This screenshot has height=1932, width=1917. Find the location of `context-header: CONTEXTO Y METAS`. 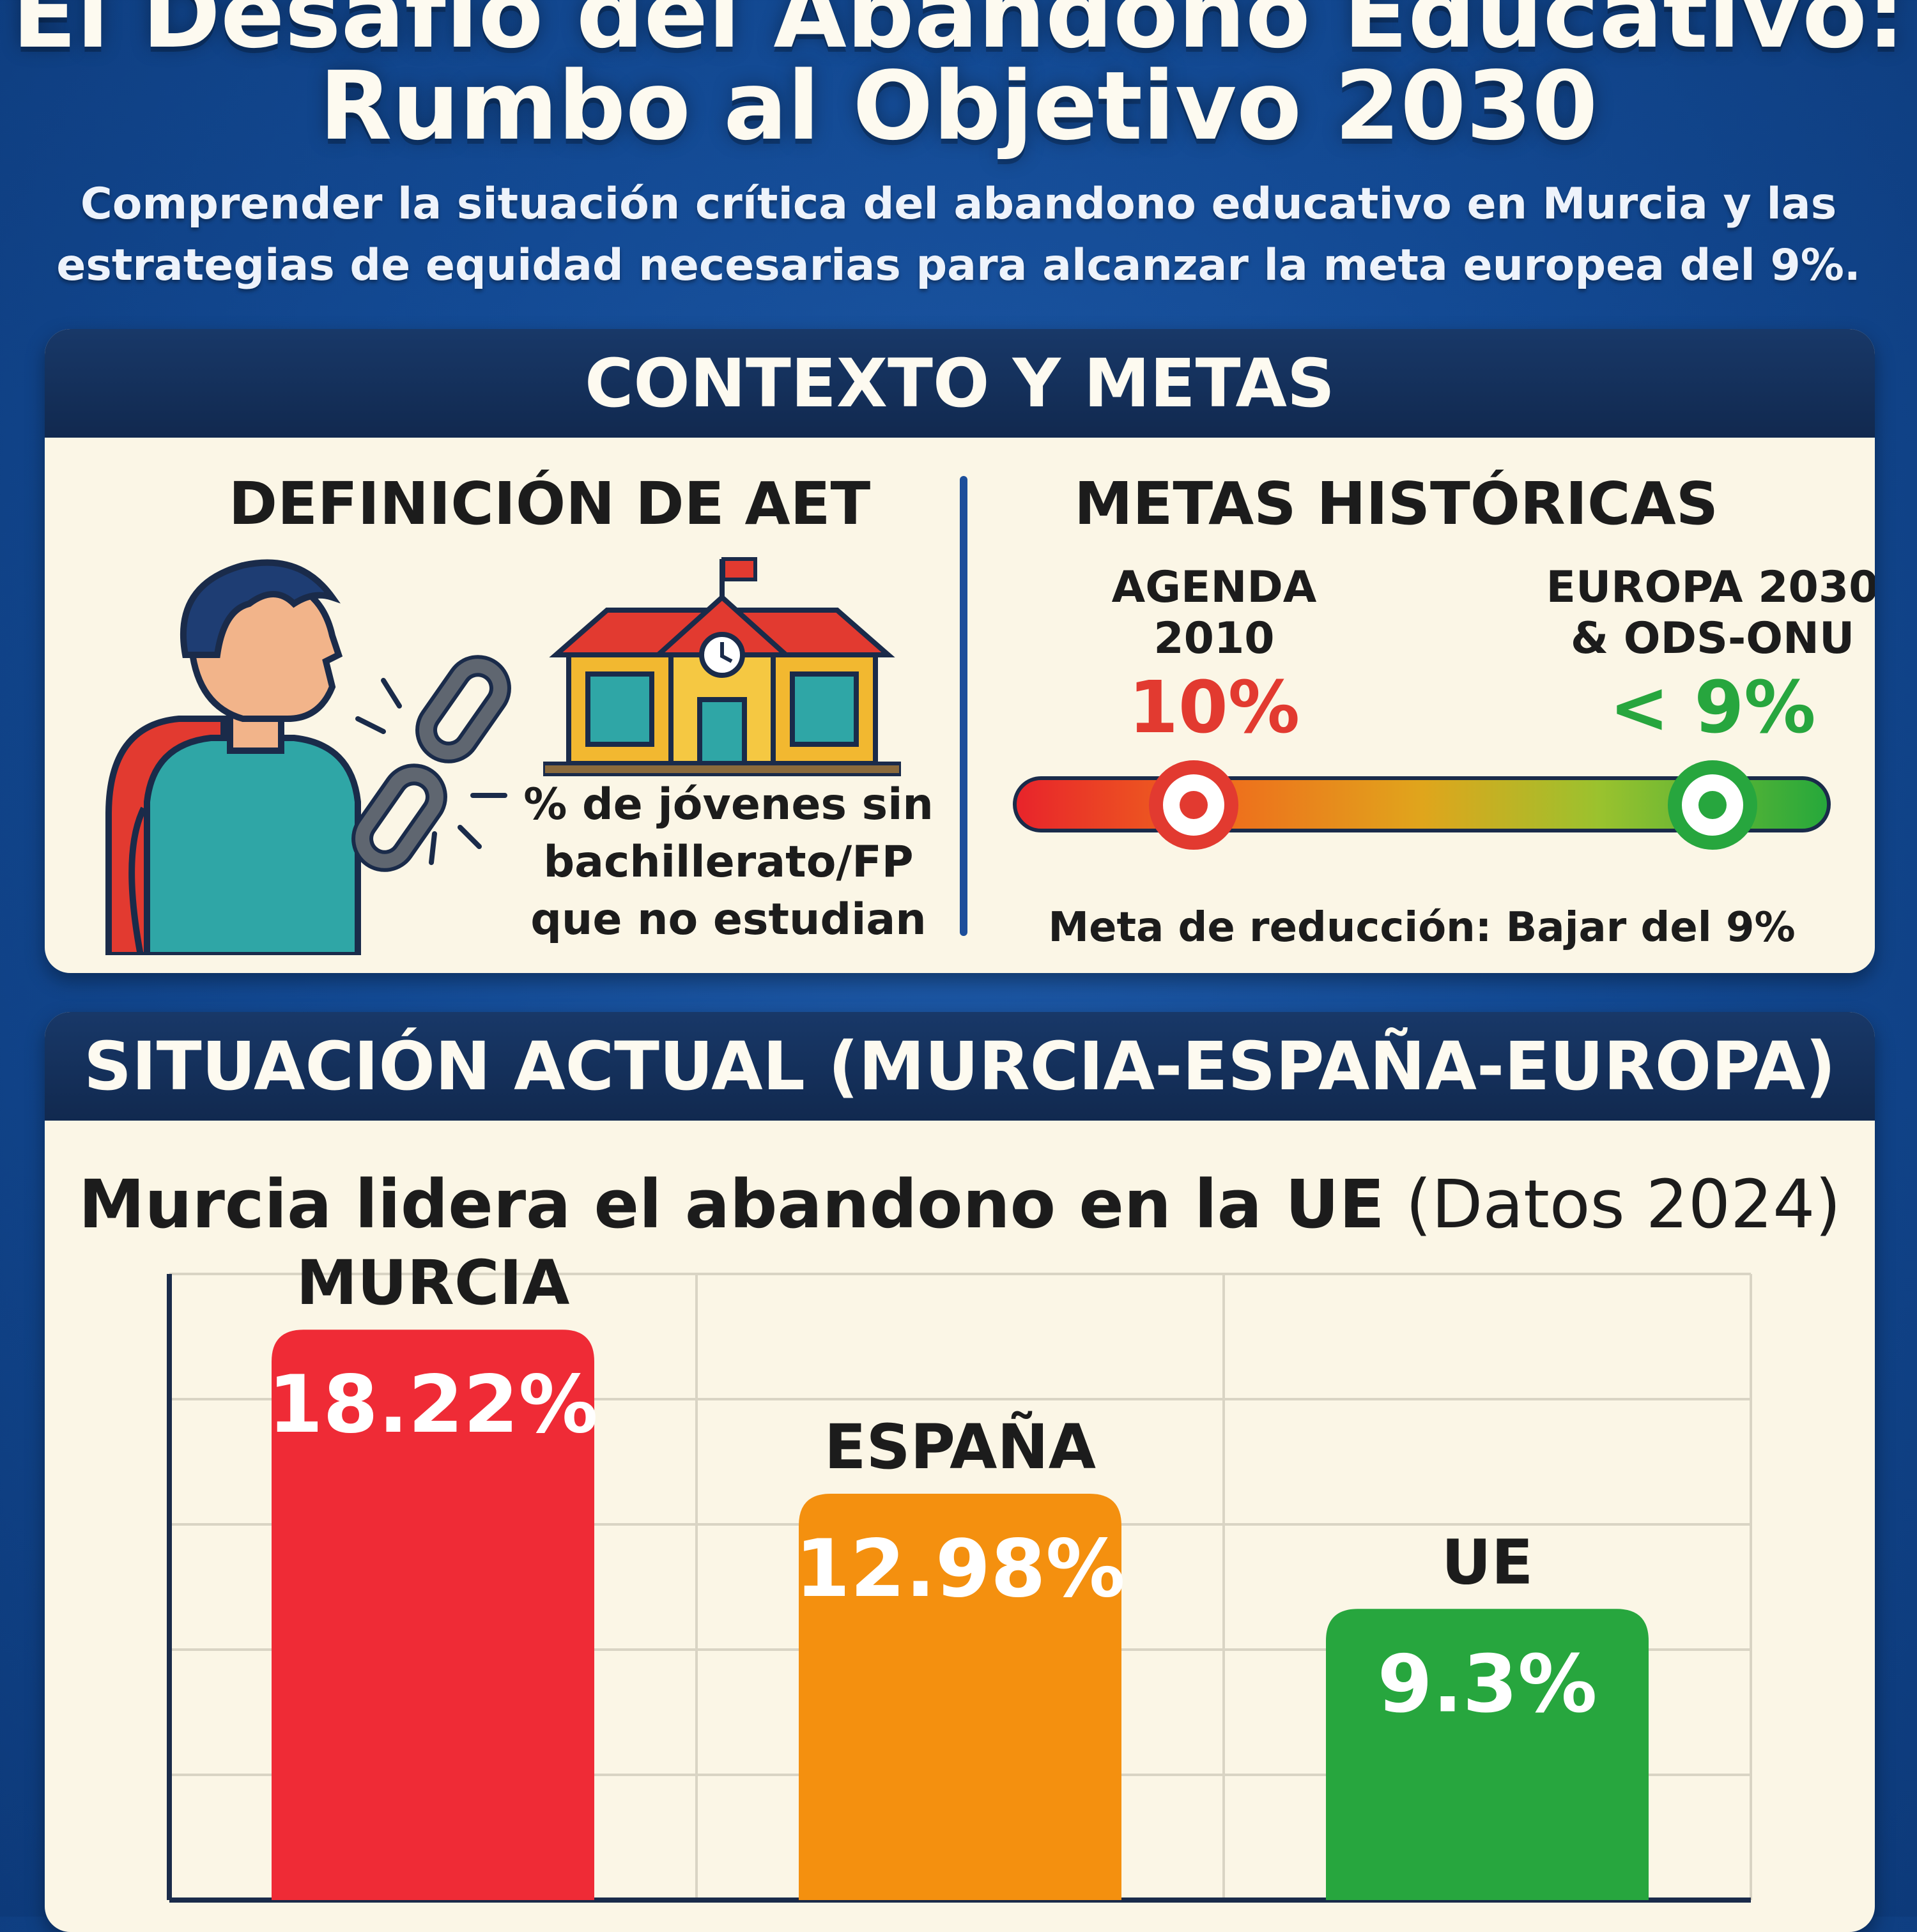

context-header: CONTEXTO Y METAS is located at coordinates (960, 383).